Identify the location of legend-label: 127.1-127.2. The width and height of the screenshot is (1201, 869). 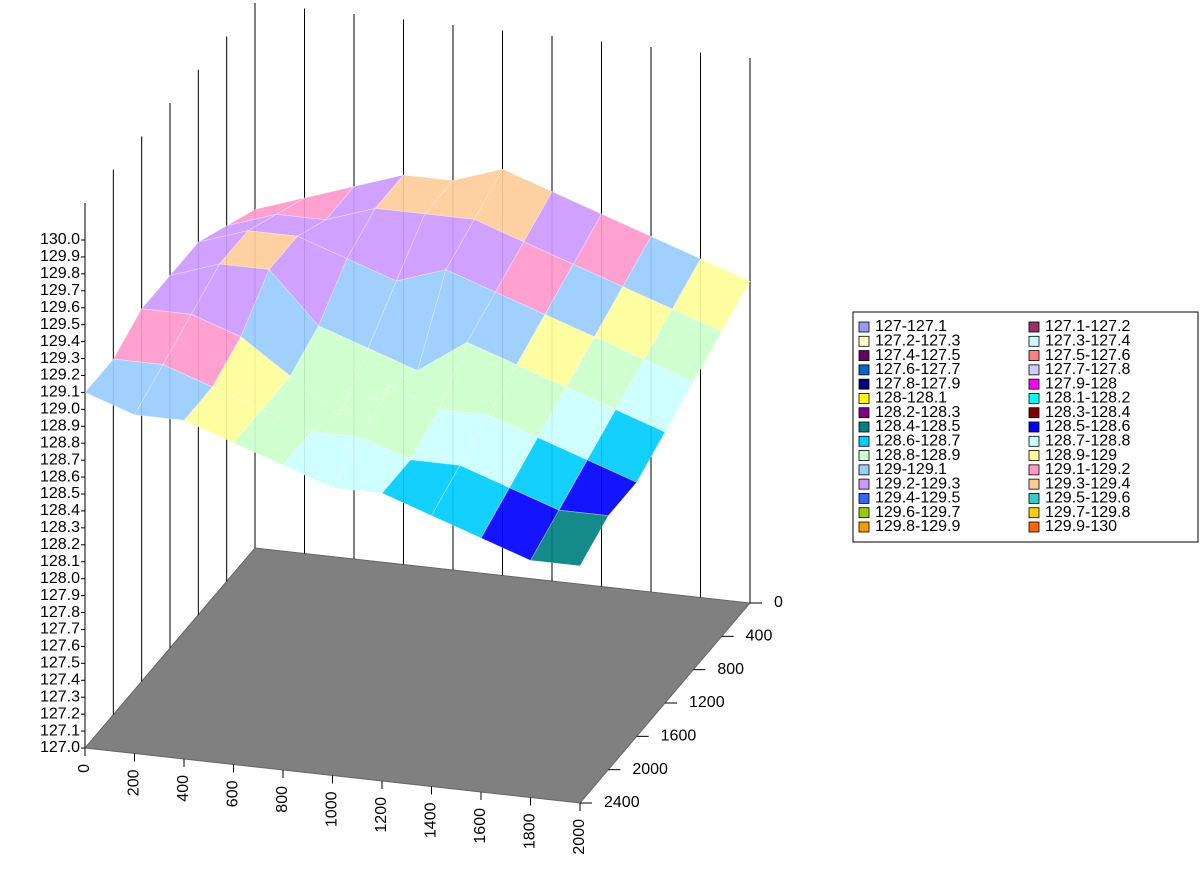
(1088, 326).